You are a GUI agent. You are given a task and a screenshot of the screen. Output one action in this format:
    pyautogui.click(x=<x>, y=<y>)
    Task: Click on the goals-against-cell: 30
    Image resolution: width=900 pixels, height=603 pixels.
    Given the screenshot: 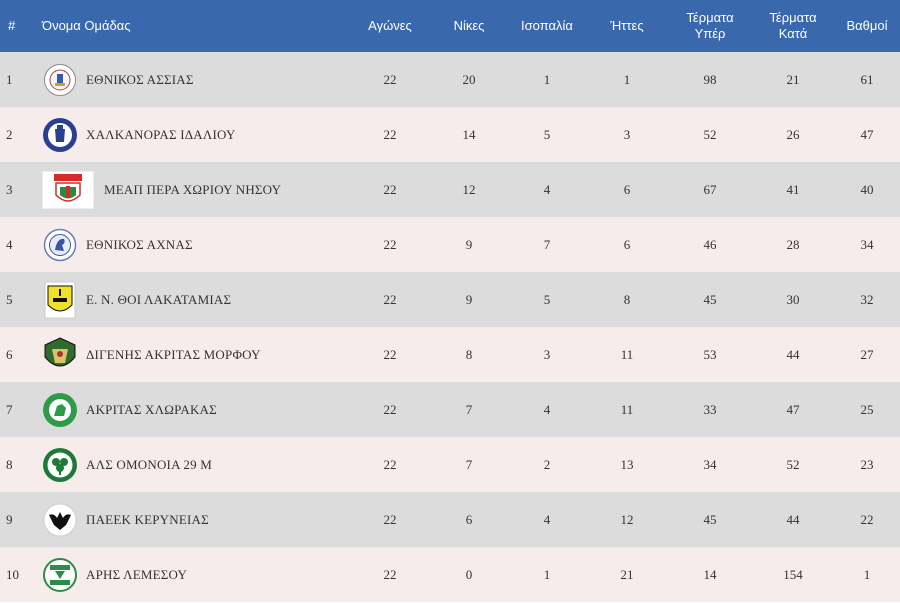 What is the action you would take?
    pyautogui.click(x=793, y=299)
    